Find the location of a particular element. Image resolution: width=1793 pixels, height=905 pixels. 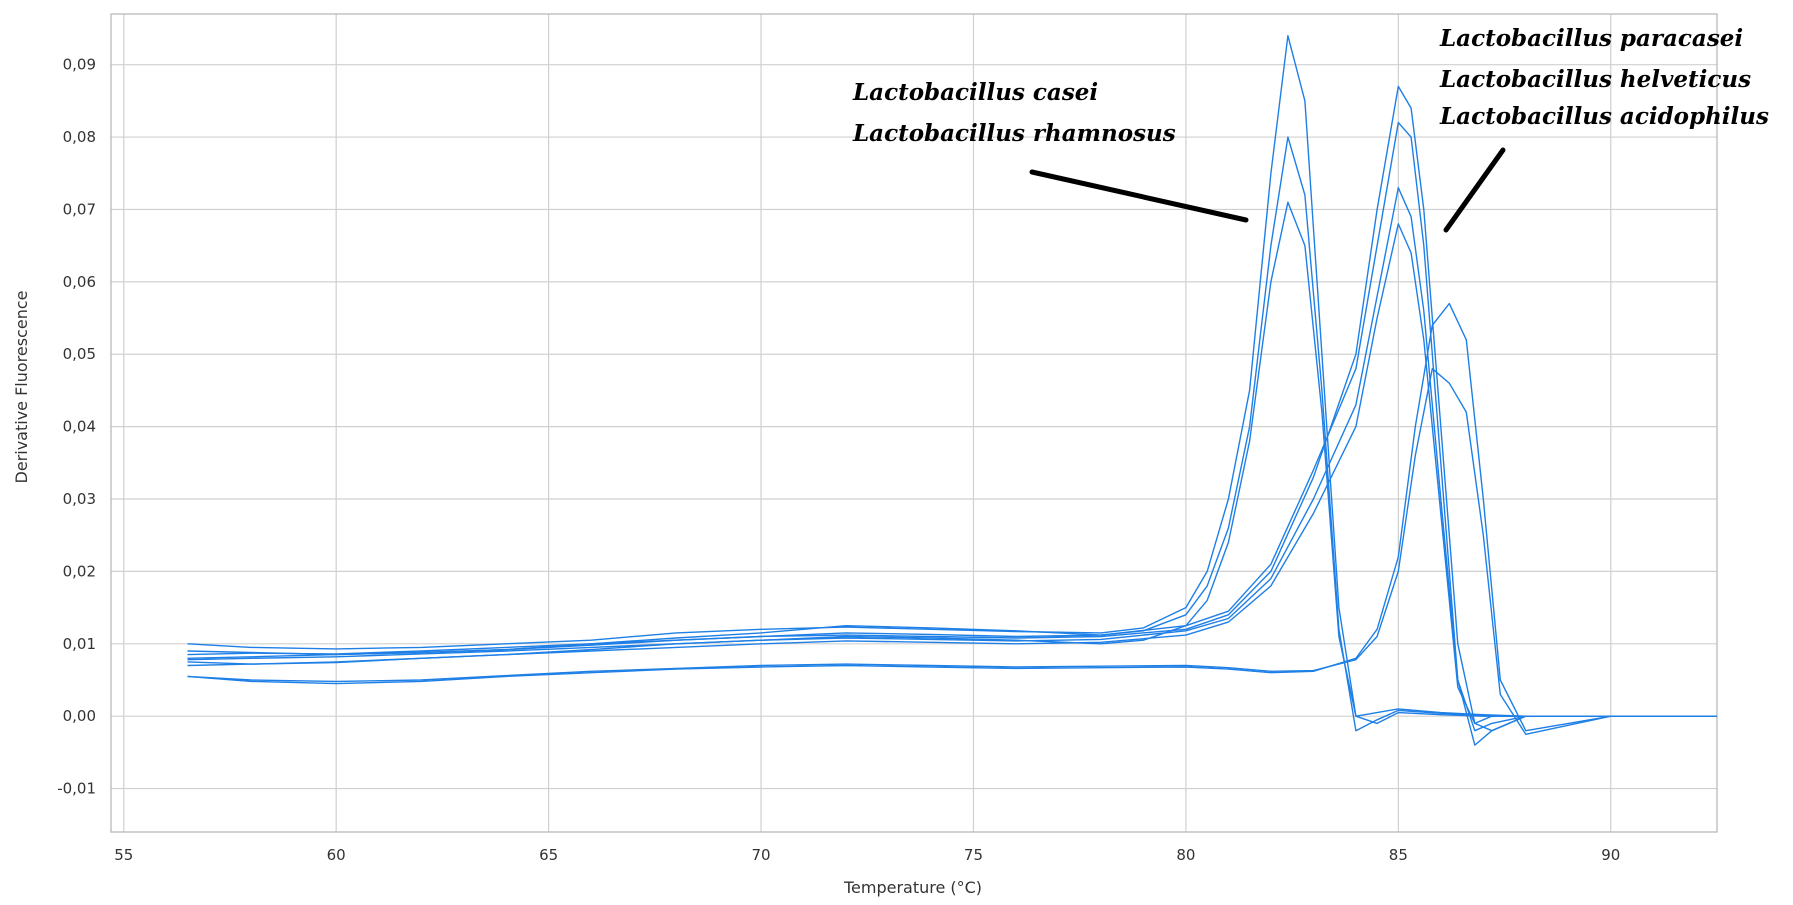

annotation-line: Lactobacillus paracasei is located at coordinates (1591, 38).